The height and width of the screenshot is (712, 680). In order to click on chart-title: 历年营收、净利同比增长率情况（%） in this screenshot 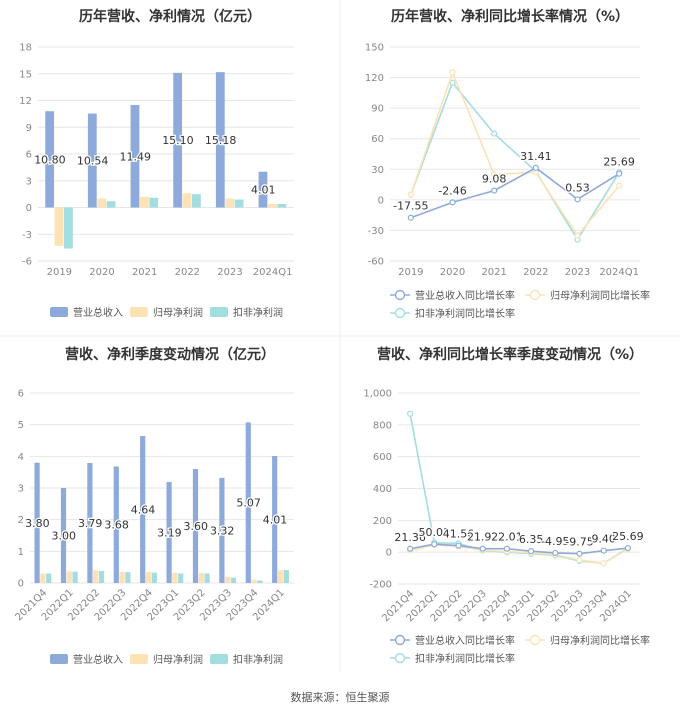, I will do `click(510, 16)`.